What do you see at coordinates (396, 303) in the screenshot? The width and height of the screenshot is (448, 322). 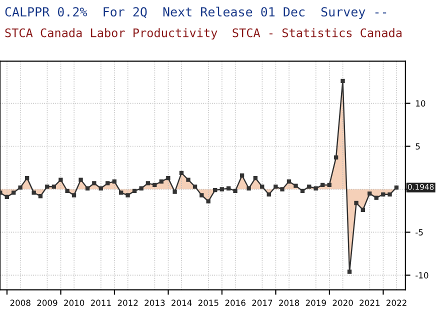 I see `x-tick-label: 2022` at bounding box center [396, 303].